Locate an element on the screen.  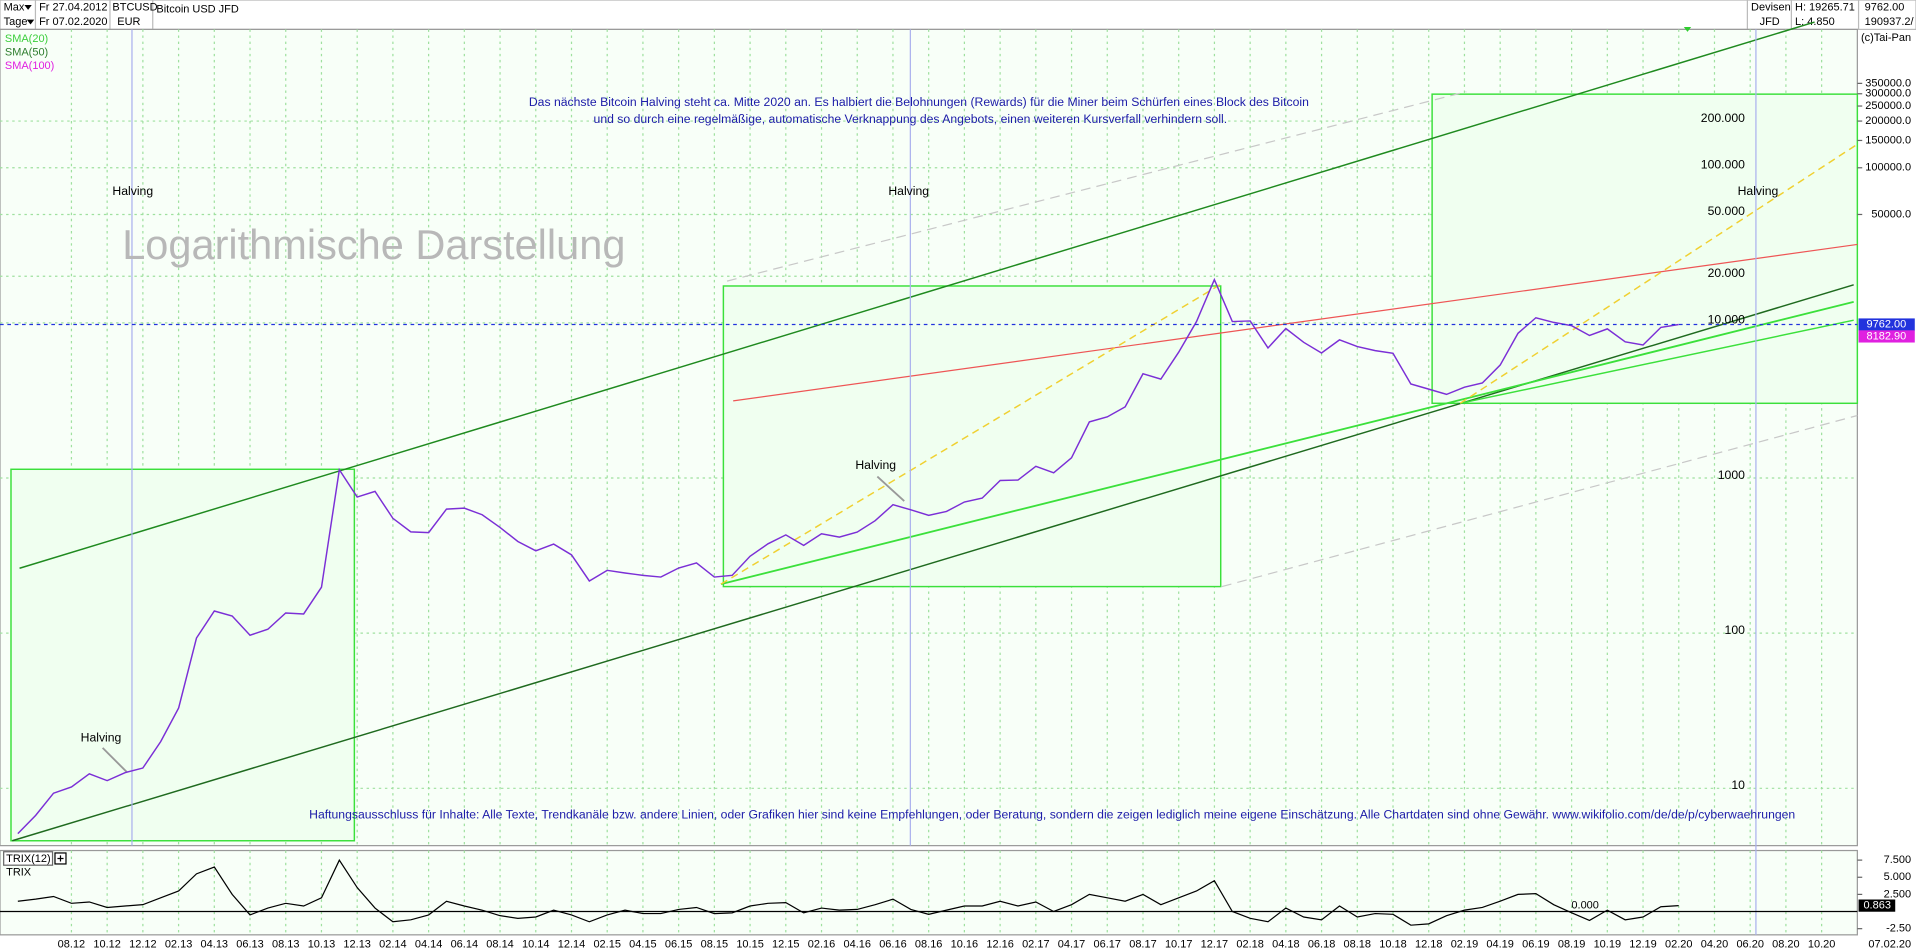
trix-last-box is located at coordinates (1877, 905).